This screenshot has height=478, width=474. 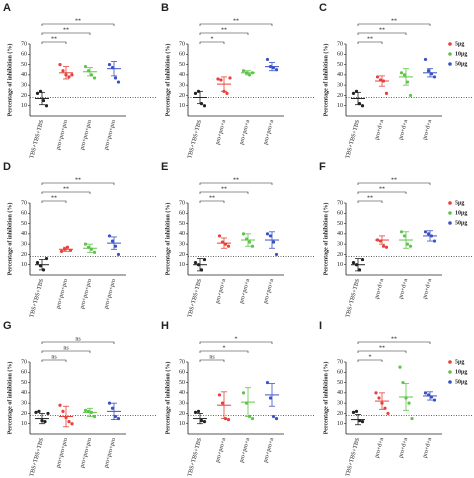 What do you see at coordinates (461, 223) in the screenshot?
I see `legend-label: 50μg` at bounding box center [461, 223].